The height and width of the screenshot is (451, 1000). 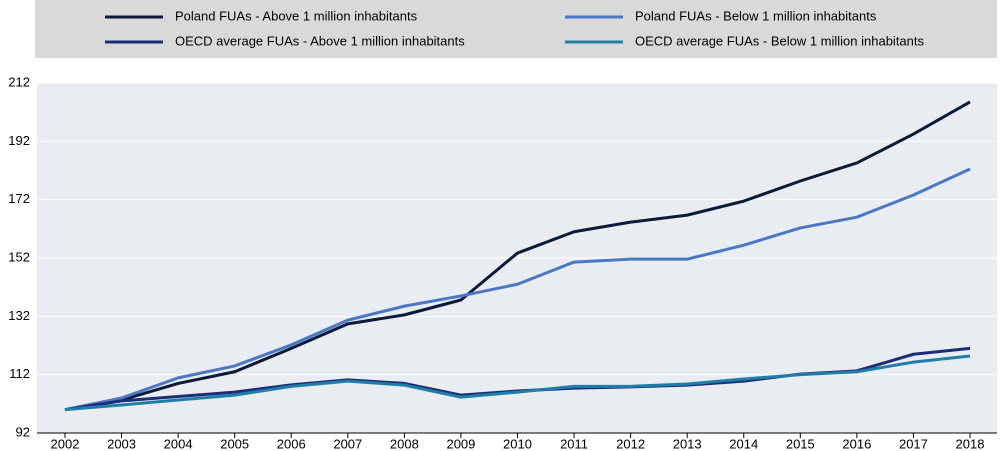 What do you see at coordinates (404, 443) in the screenshot?
I see `x-tick-label: 2008` at bounding box center [404, 443].